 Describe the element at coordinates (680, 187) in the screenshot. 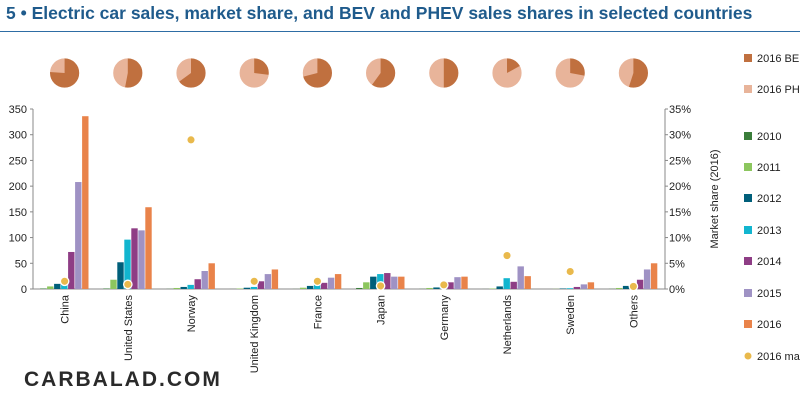

I see `right-tick-label: 20%` at that location.